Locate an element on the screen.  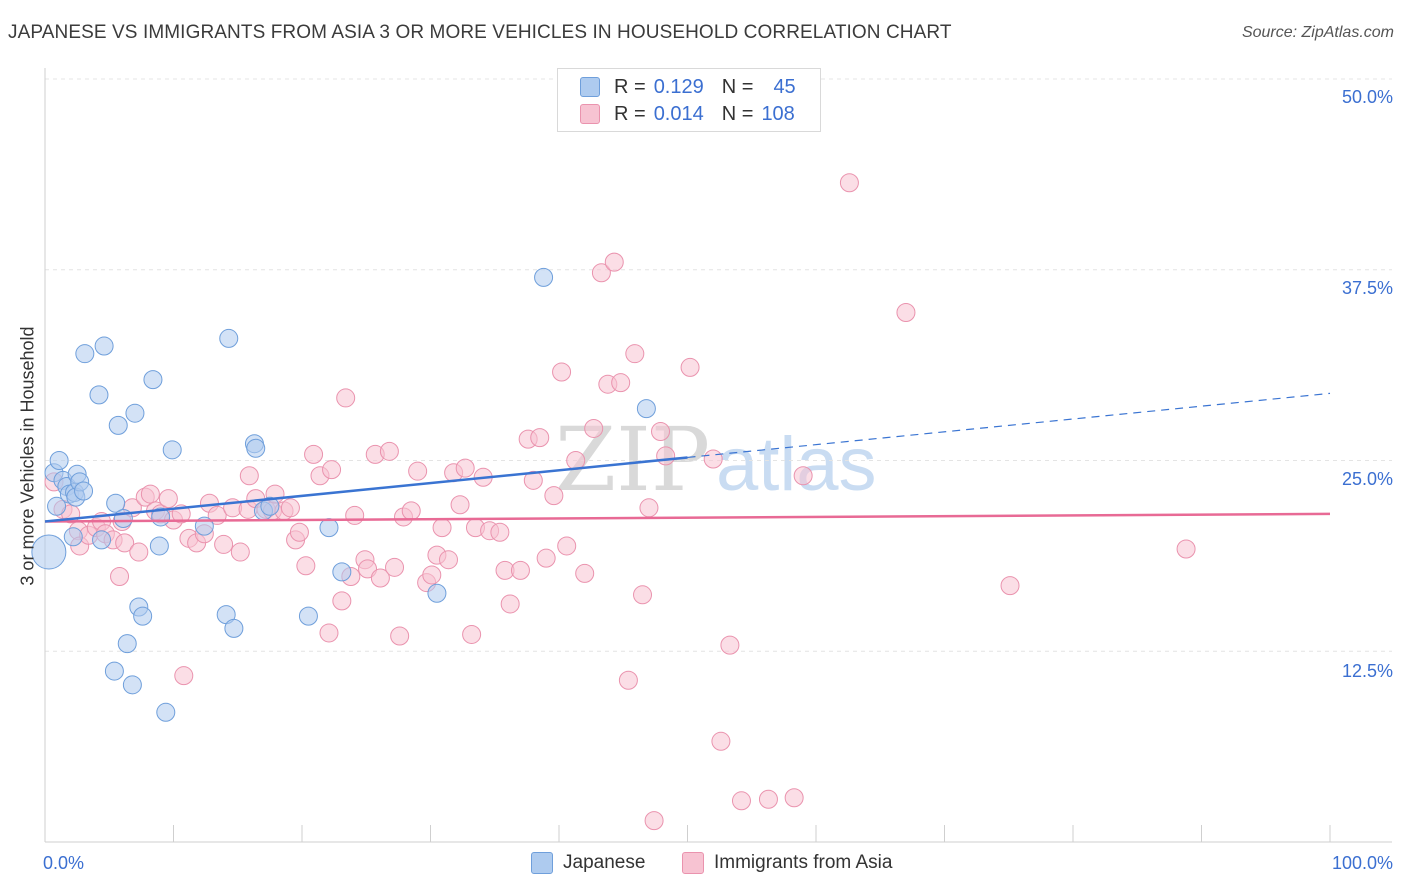
y-tick-label: 12.5% is located at coordinates (1367, 671).